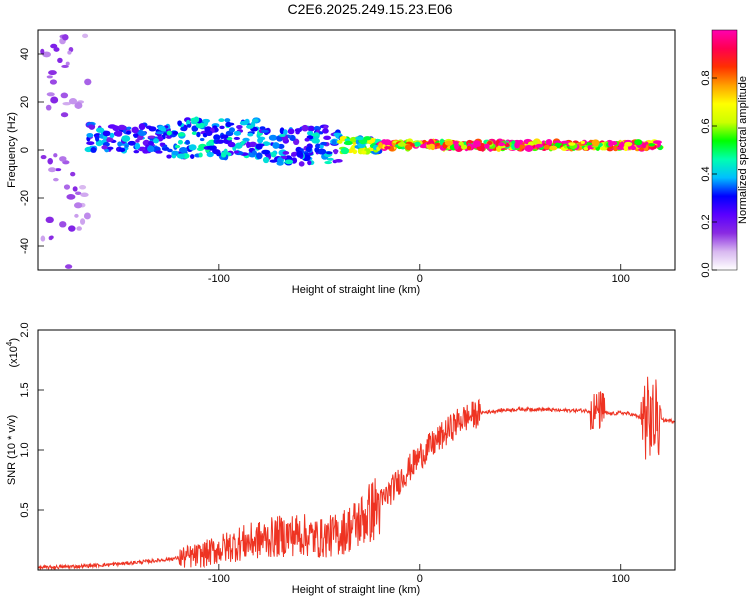  Describe the element at coordinates (14, 340) in the screenshot. I see `snr-scale-close: )` at that location.